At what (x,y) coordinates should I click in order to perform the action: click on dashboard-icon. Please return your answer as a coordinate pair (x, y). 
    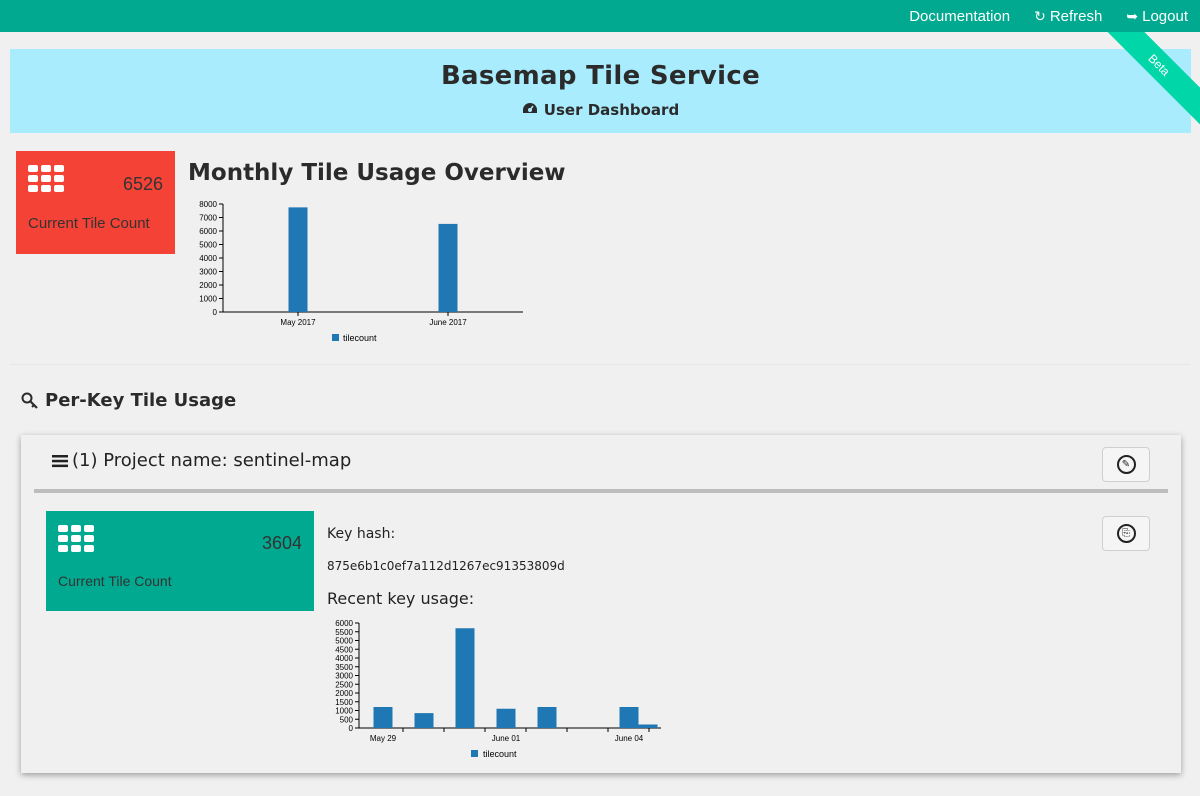
    Looking at the image, I should click on (530, 110).